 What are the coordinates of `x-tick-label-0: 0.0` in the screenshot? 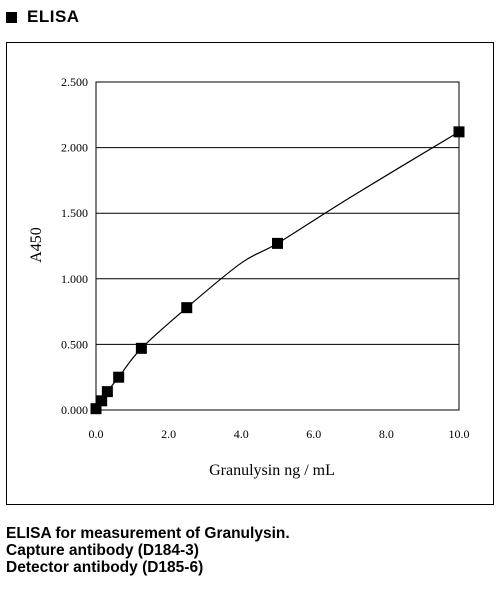 It's located at (96, 434).